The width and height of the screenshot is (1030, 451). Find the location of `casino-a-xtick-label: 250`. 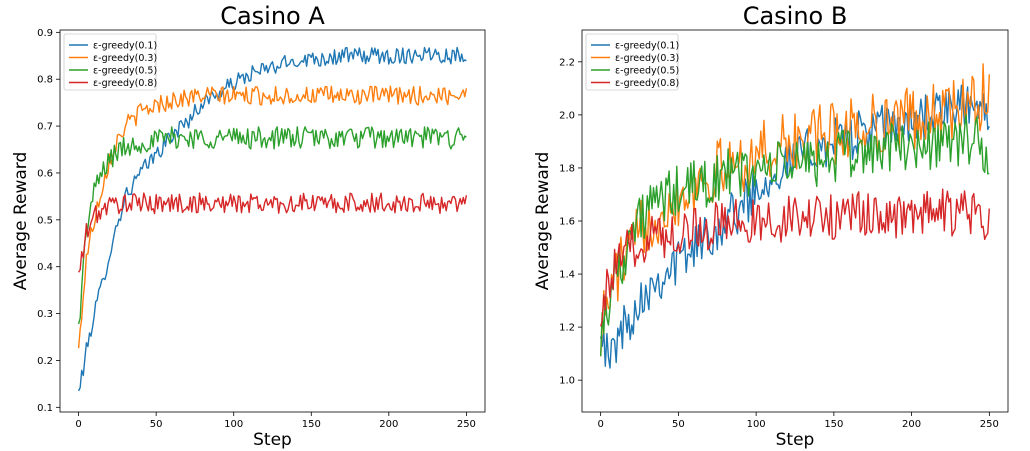

casino-a-xtick-label: 250 is located at coordinates (466, 424).